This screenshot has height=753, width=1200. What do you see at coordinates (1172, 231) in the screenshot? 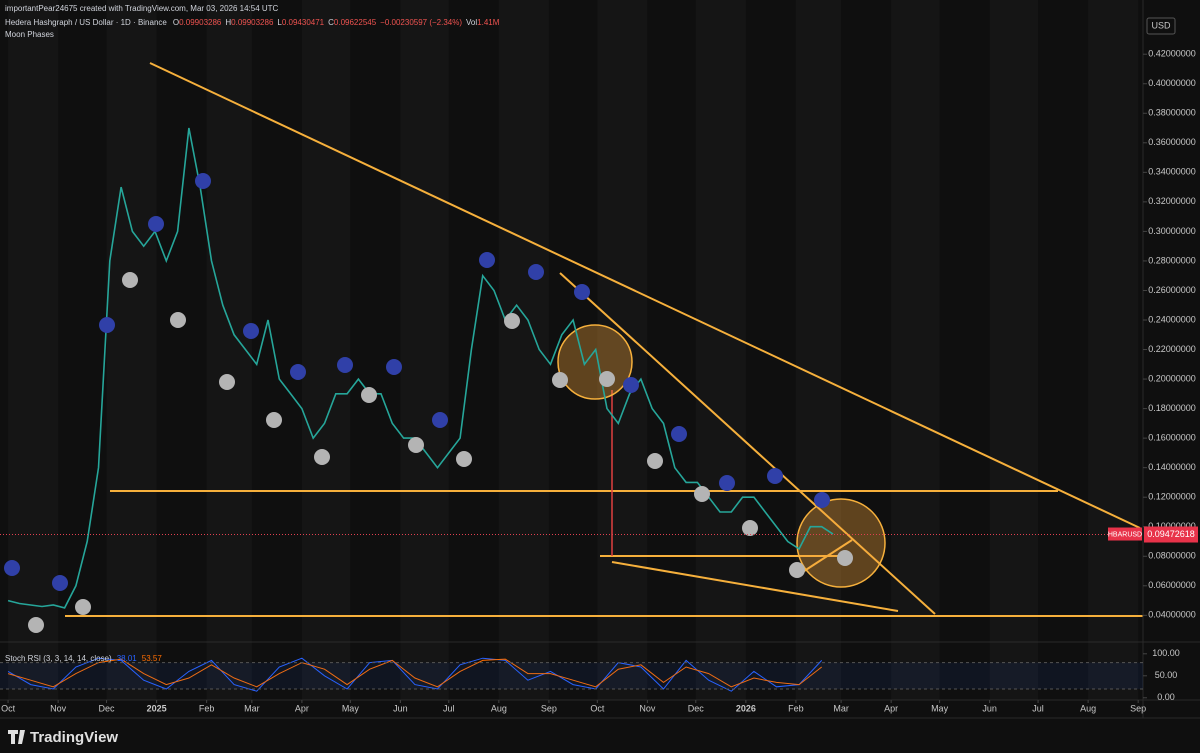
I see `y-tick-label: 0.30000000` at bounding box center [1172, 231].